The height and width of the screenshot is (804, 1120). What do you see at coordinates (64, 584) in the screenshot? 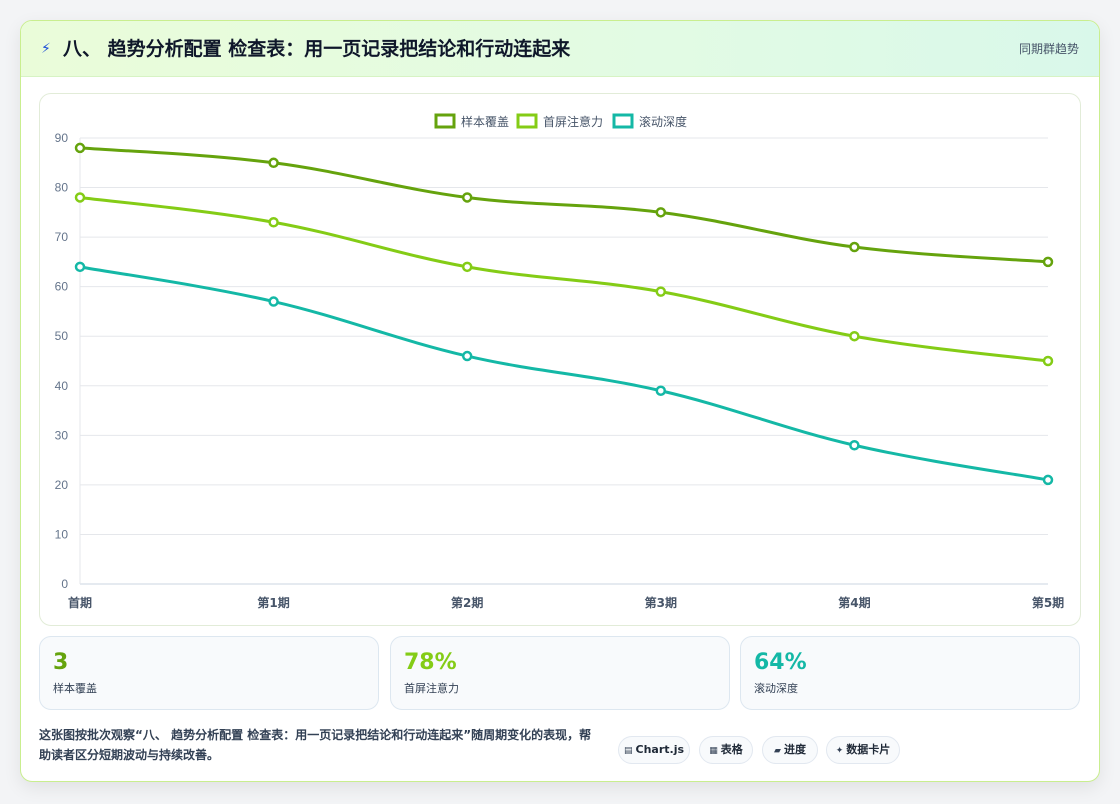
I see `y-tick-label: 0` at bounding box center [64, 584].